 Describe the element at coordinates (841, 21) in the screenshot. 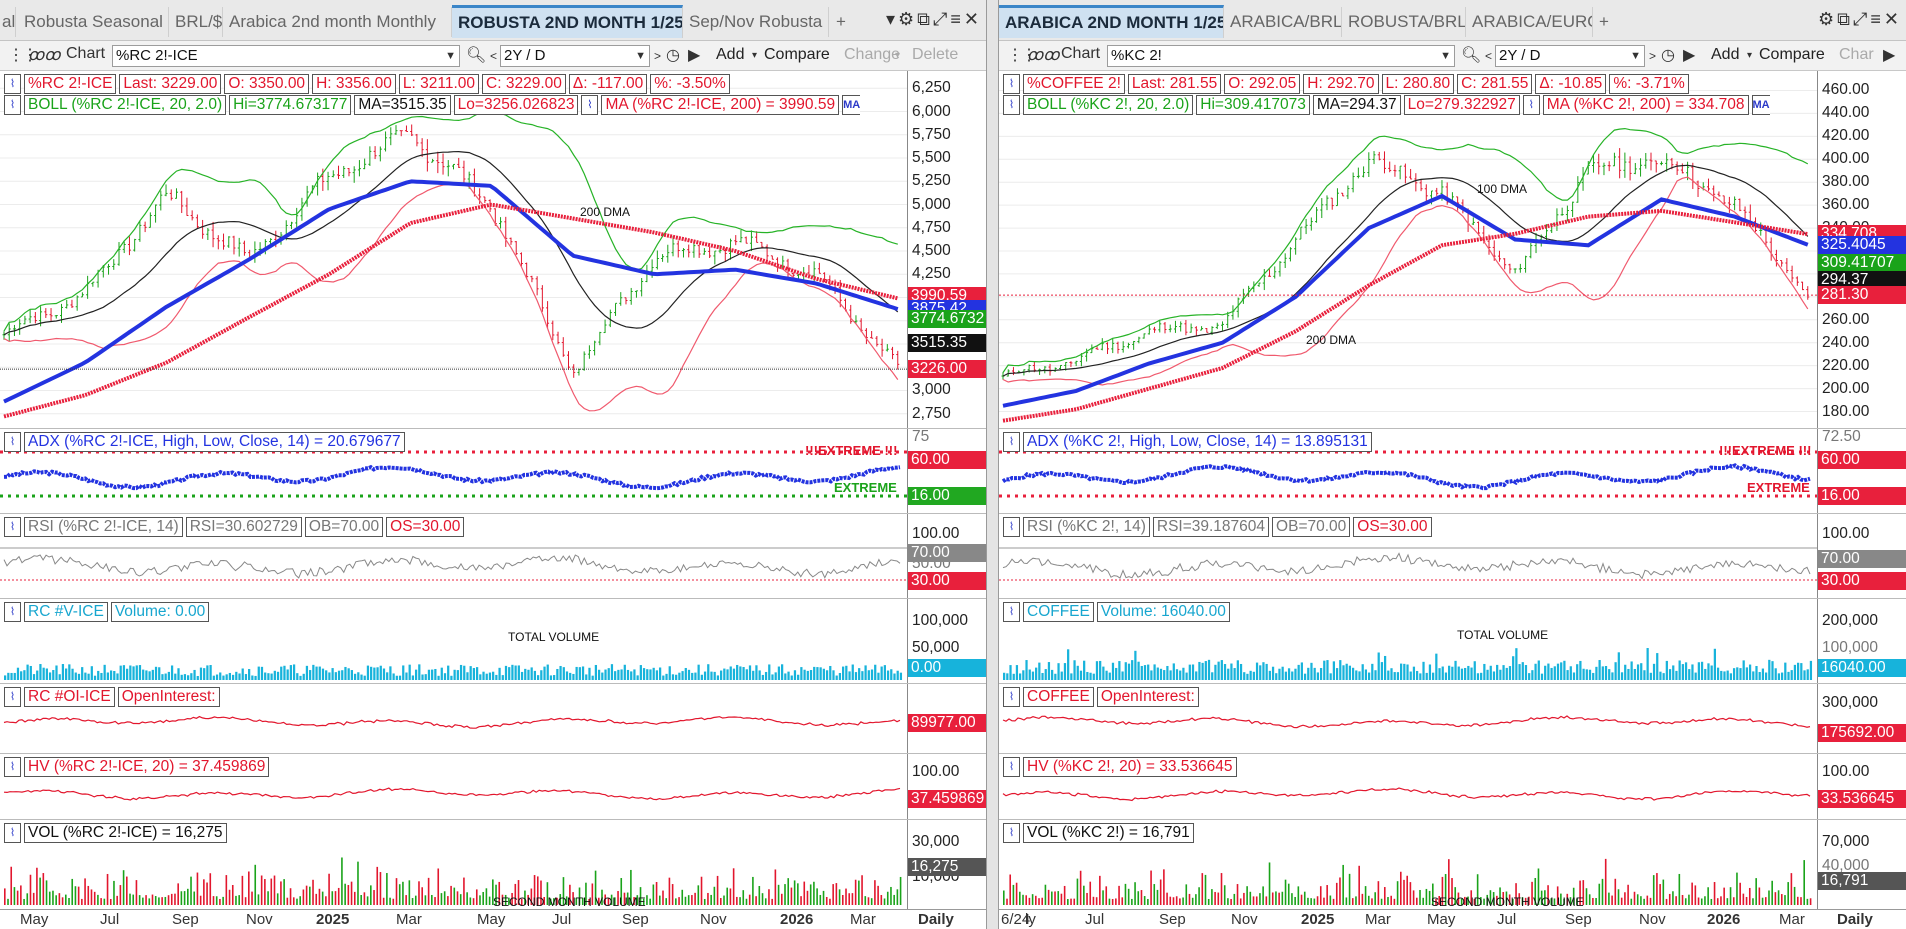

I see `add-tab-button: +` at that location.